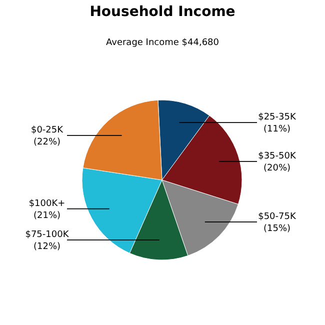 The image size is (325, 325). What do you see at coordinates (47, 215) in the screenshot?
I see `data-label: (21%)` at bounding box center [47, 215].